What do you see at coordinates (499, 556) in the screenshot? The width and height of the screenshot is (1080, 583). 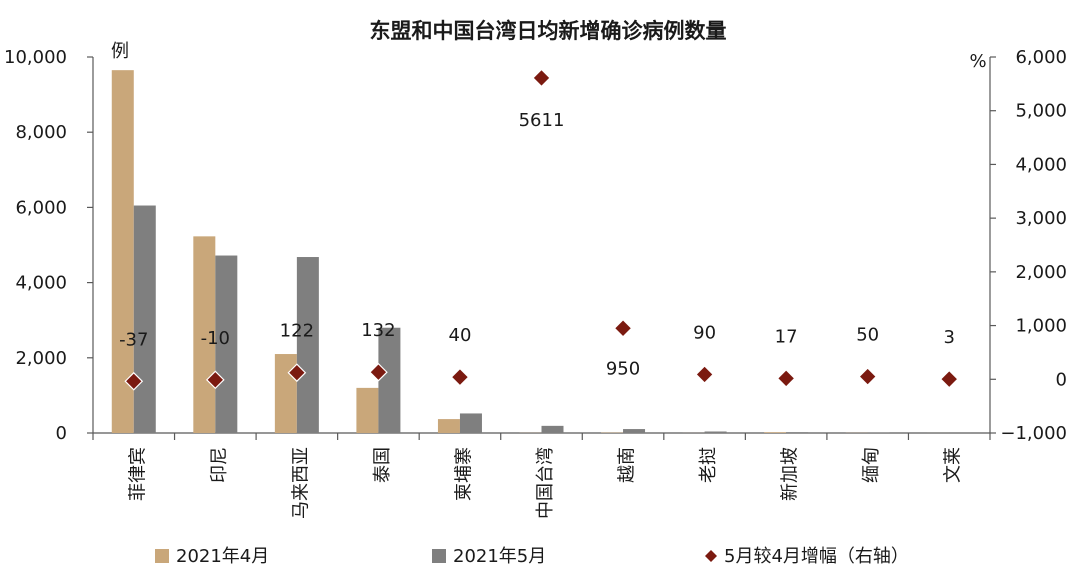 I see `legend-label-may: 2021年5月` at bounding box center [499, 556].